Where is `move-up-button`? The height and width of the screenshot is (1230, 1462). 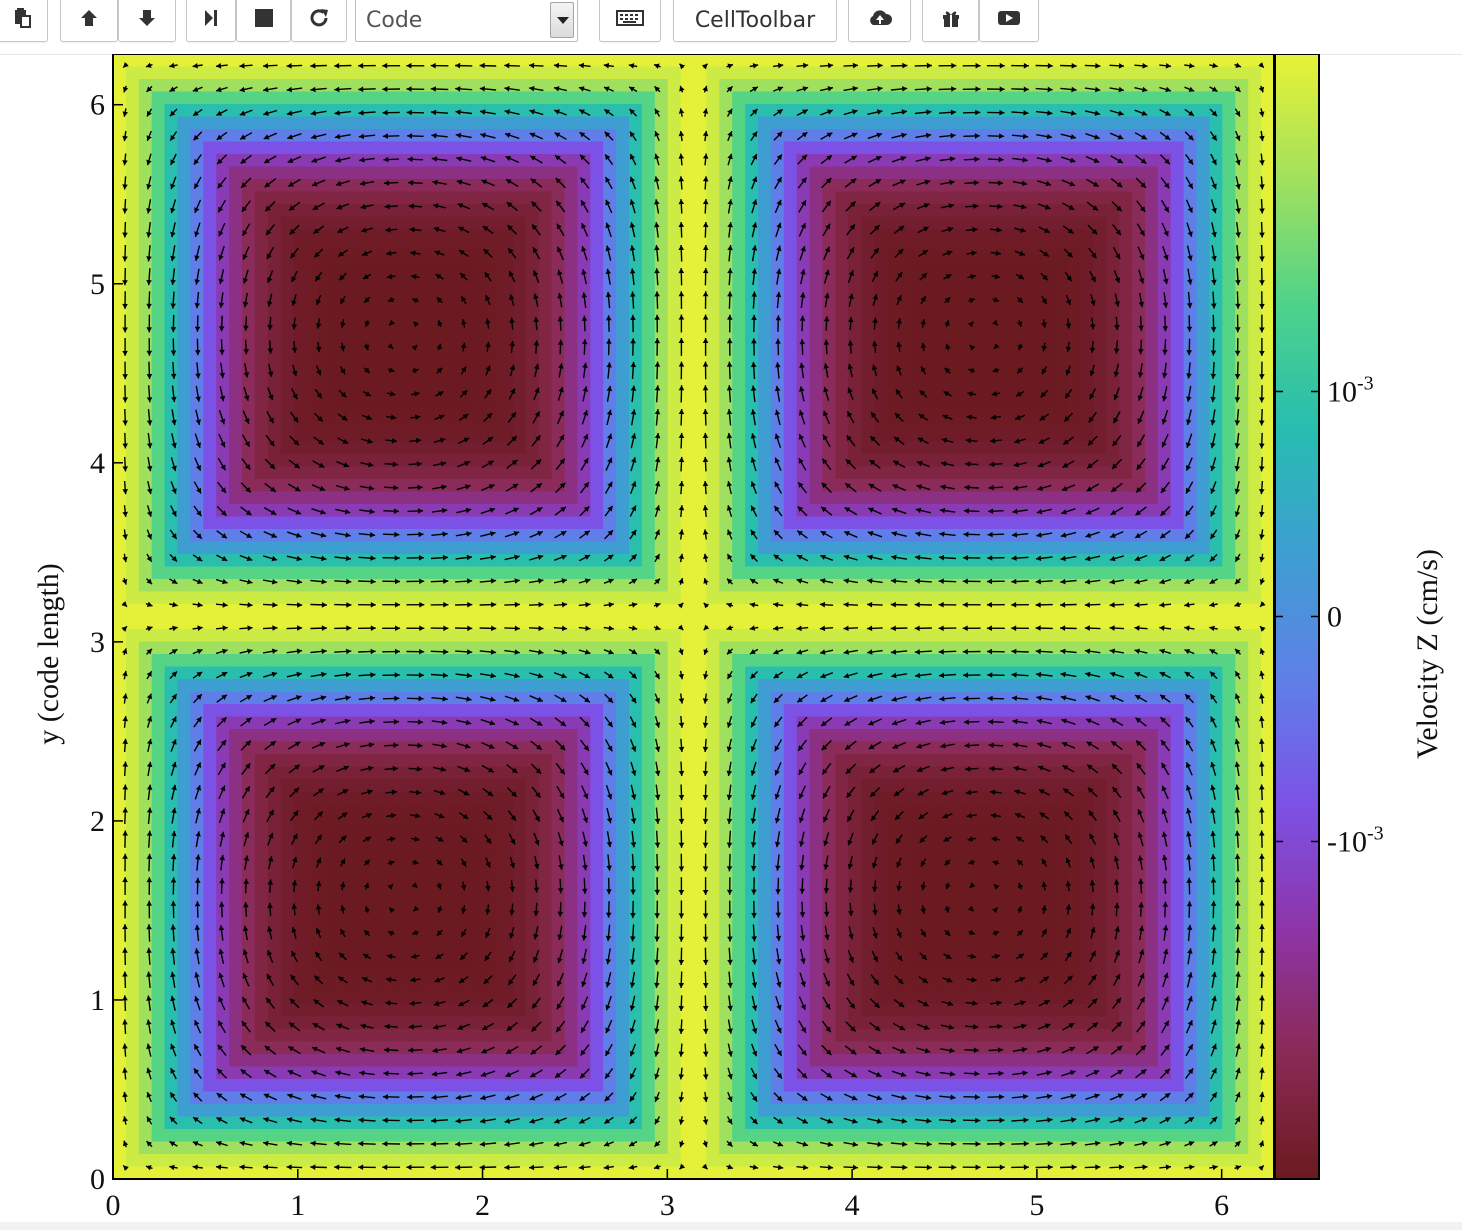
move-up-button is located at coordinates (89, 21).